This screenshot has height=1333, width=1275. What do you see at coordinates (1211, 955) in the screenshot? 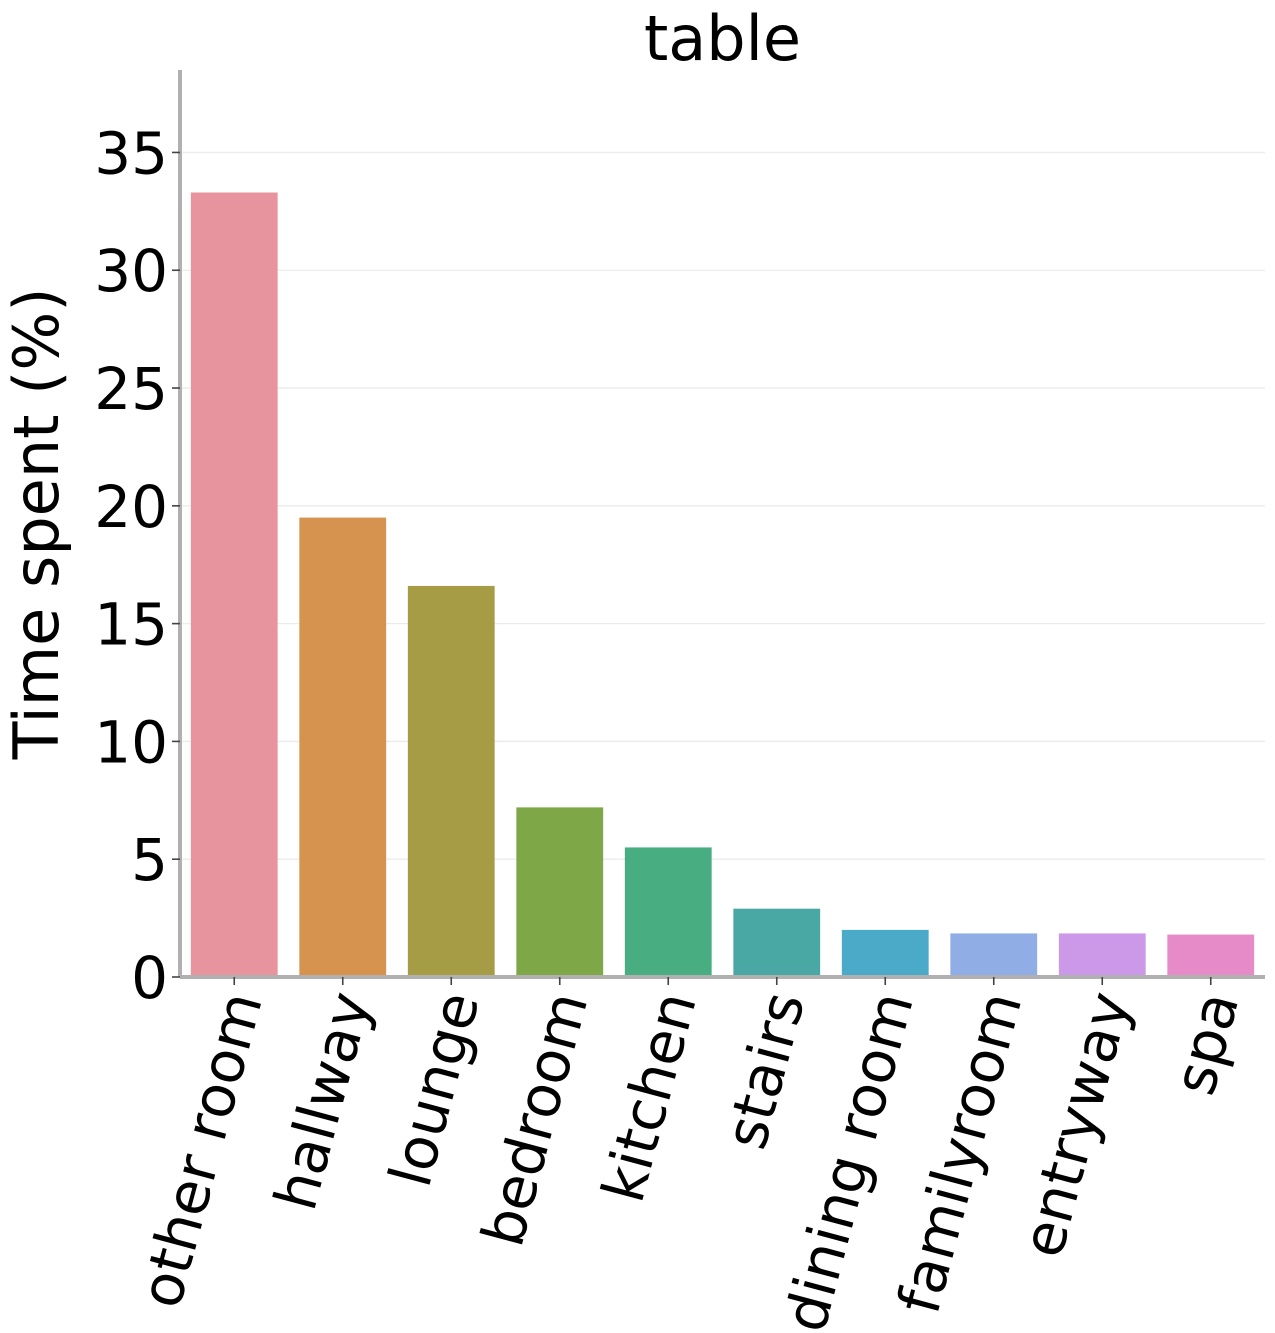
I see `bar-spa` at bounding box center [1211, 955].